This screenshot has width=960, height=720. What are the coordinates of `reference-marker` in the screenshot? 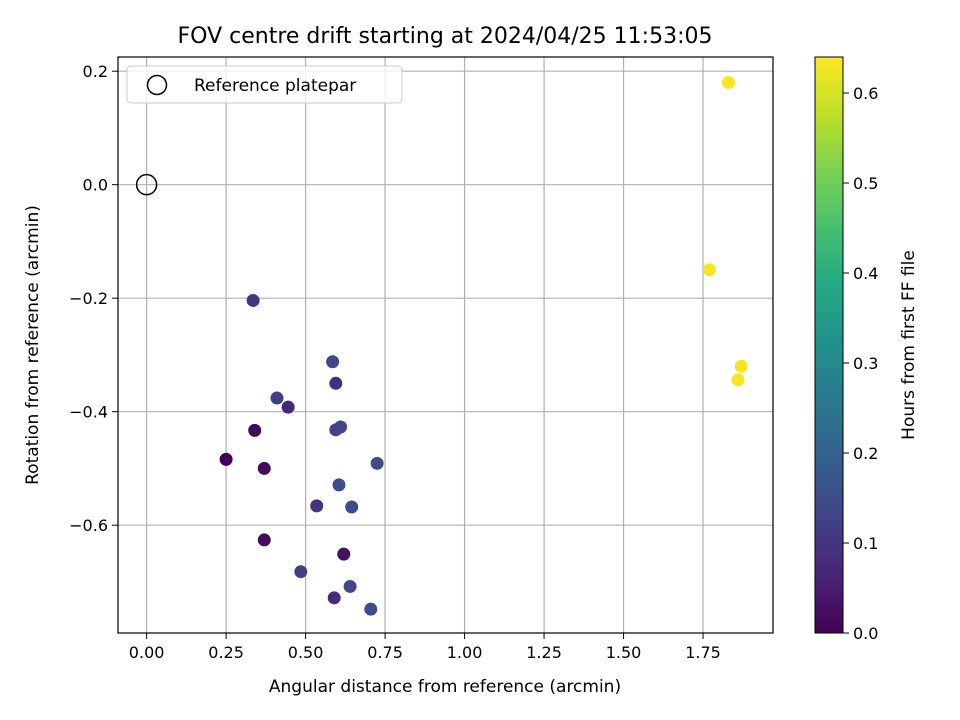 It's located at (146, 184).